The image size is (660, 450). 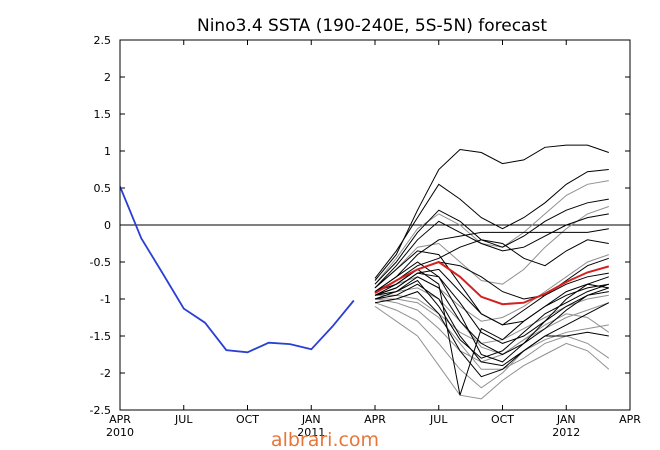 What do you see at coordinates (492, 283) in the screenshot?
I see `ensemble-mean-line` at bounding box center [492, 283].